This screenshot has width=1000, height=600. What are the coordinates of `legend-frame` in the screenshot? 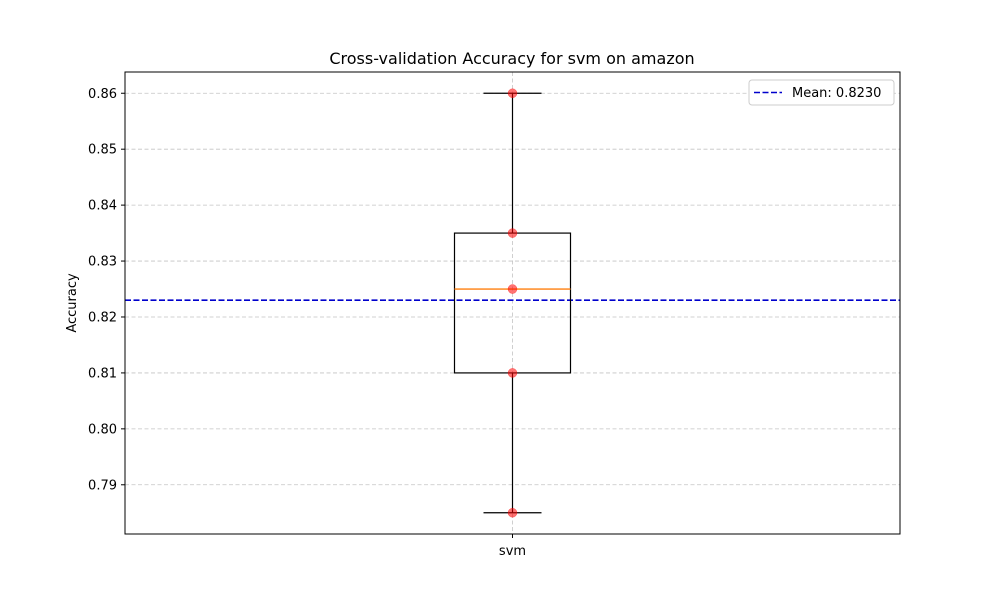 It's located at (821, 92).